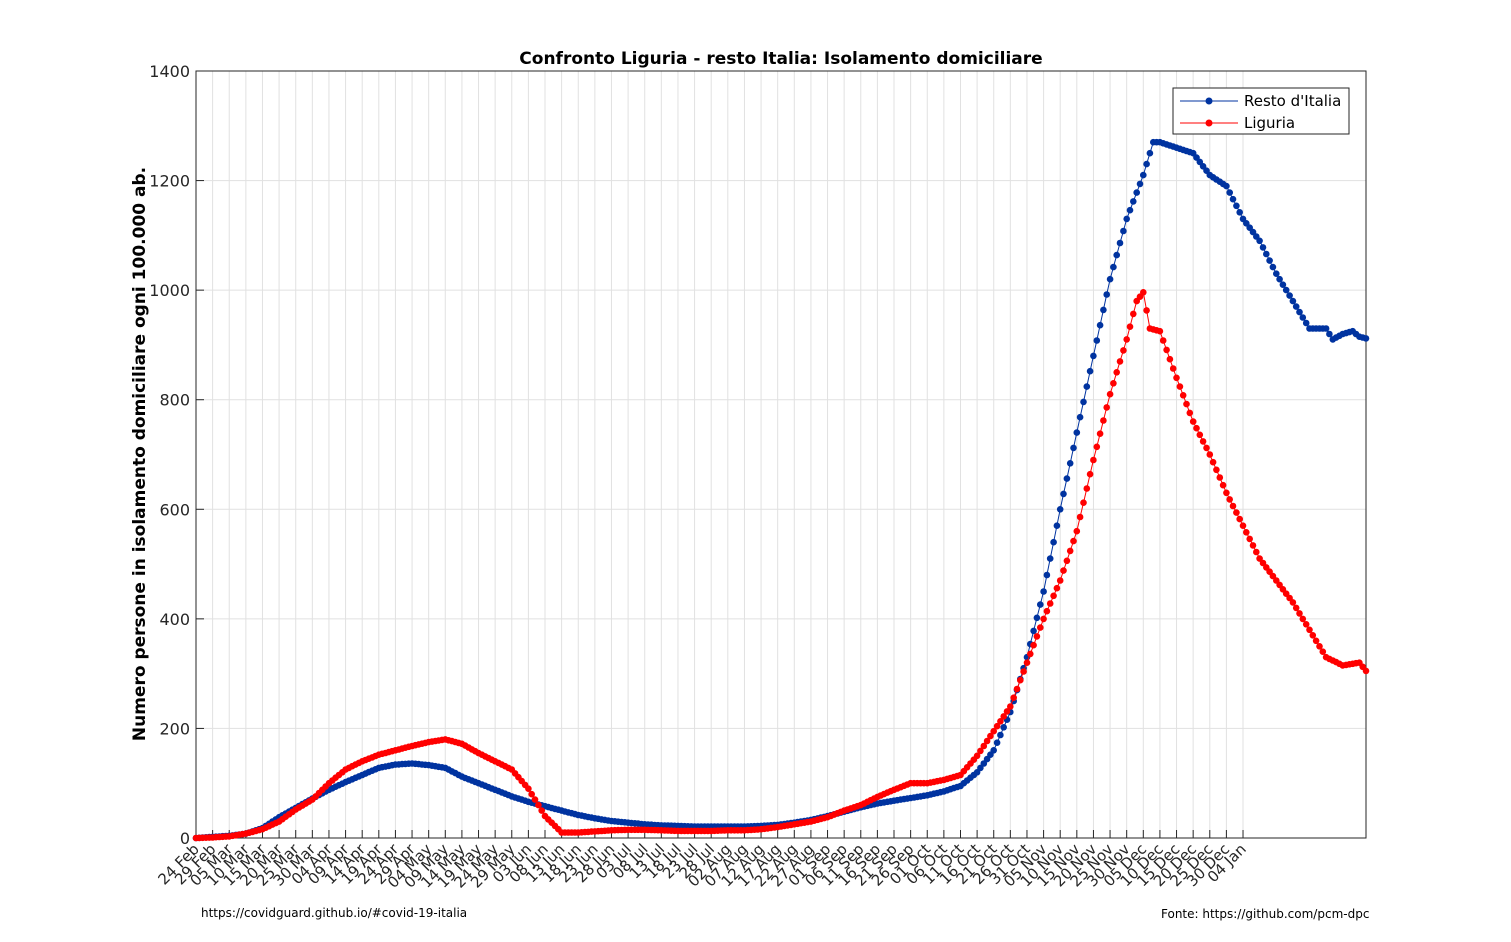 This screenshot has height=942, width=1511. Describe the element at coordinates (174, 619) in the screenshot. I see `y-tick-label: 400` at that location.